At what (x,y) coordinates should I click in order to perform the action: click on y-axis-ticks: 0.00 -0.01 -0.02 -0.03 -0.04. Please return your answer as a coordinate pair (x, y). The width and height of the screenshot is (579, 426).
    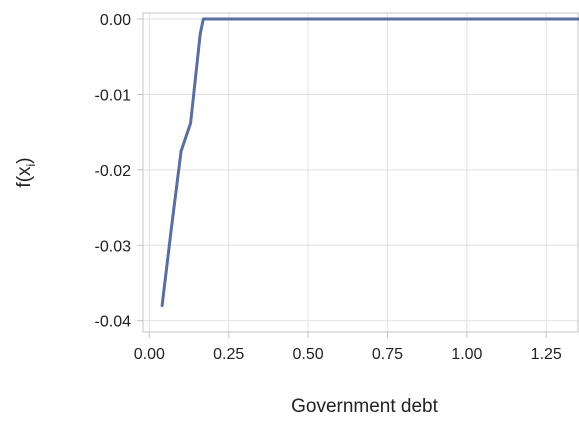
    Looking at the image, I should click on (119, 171).